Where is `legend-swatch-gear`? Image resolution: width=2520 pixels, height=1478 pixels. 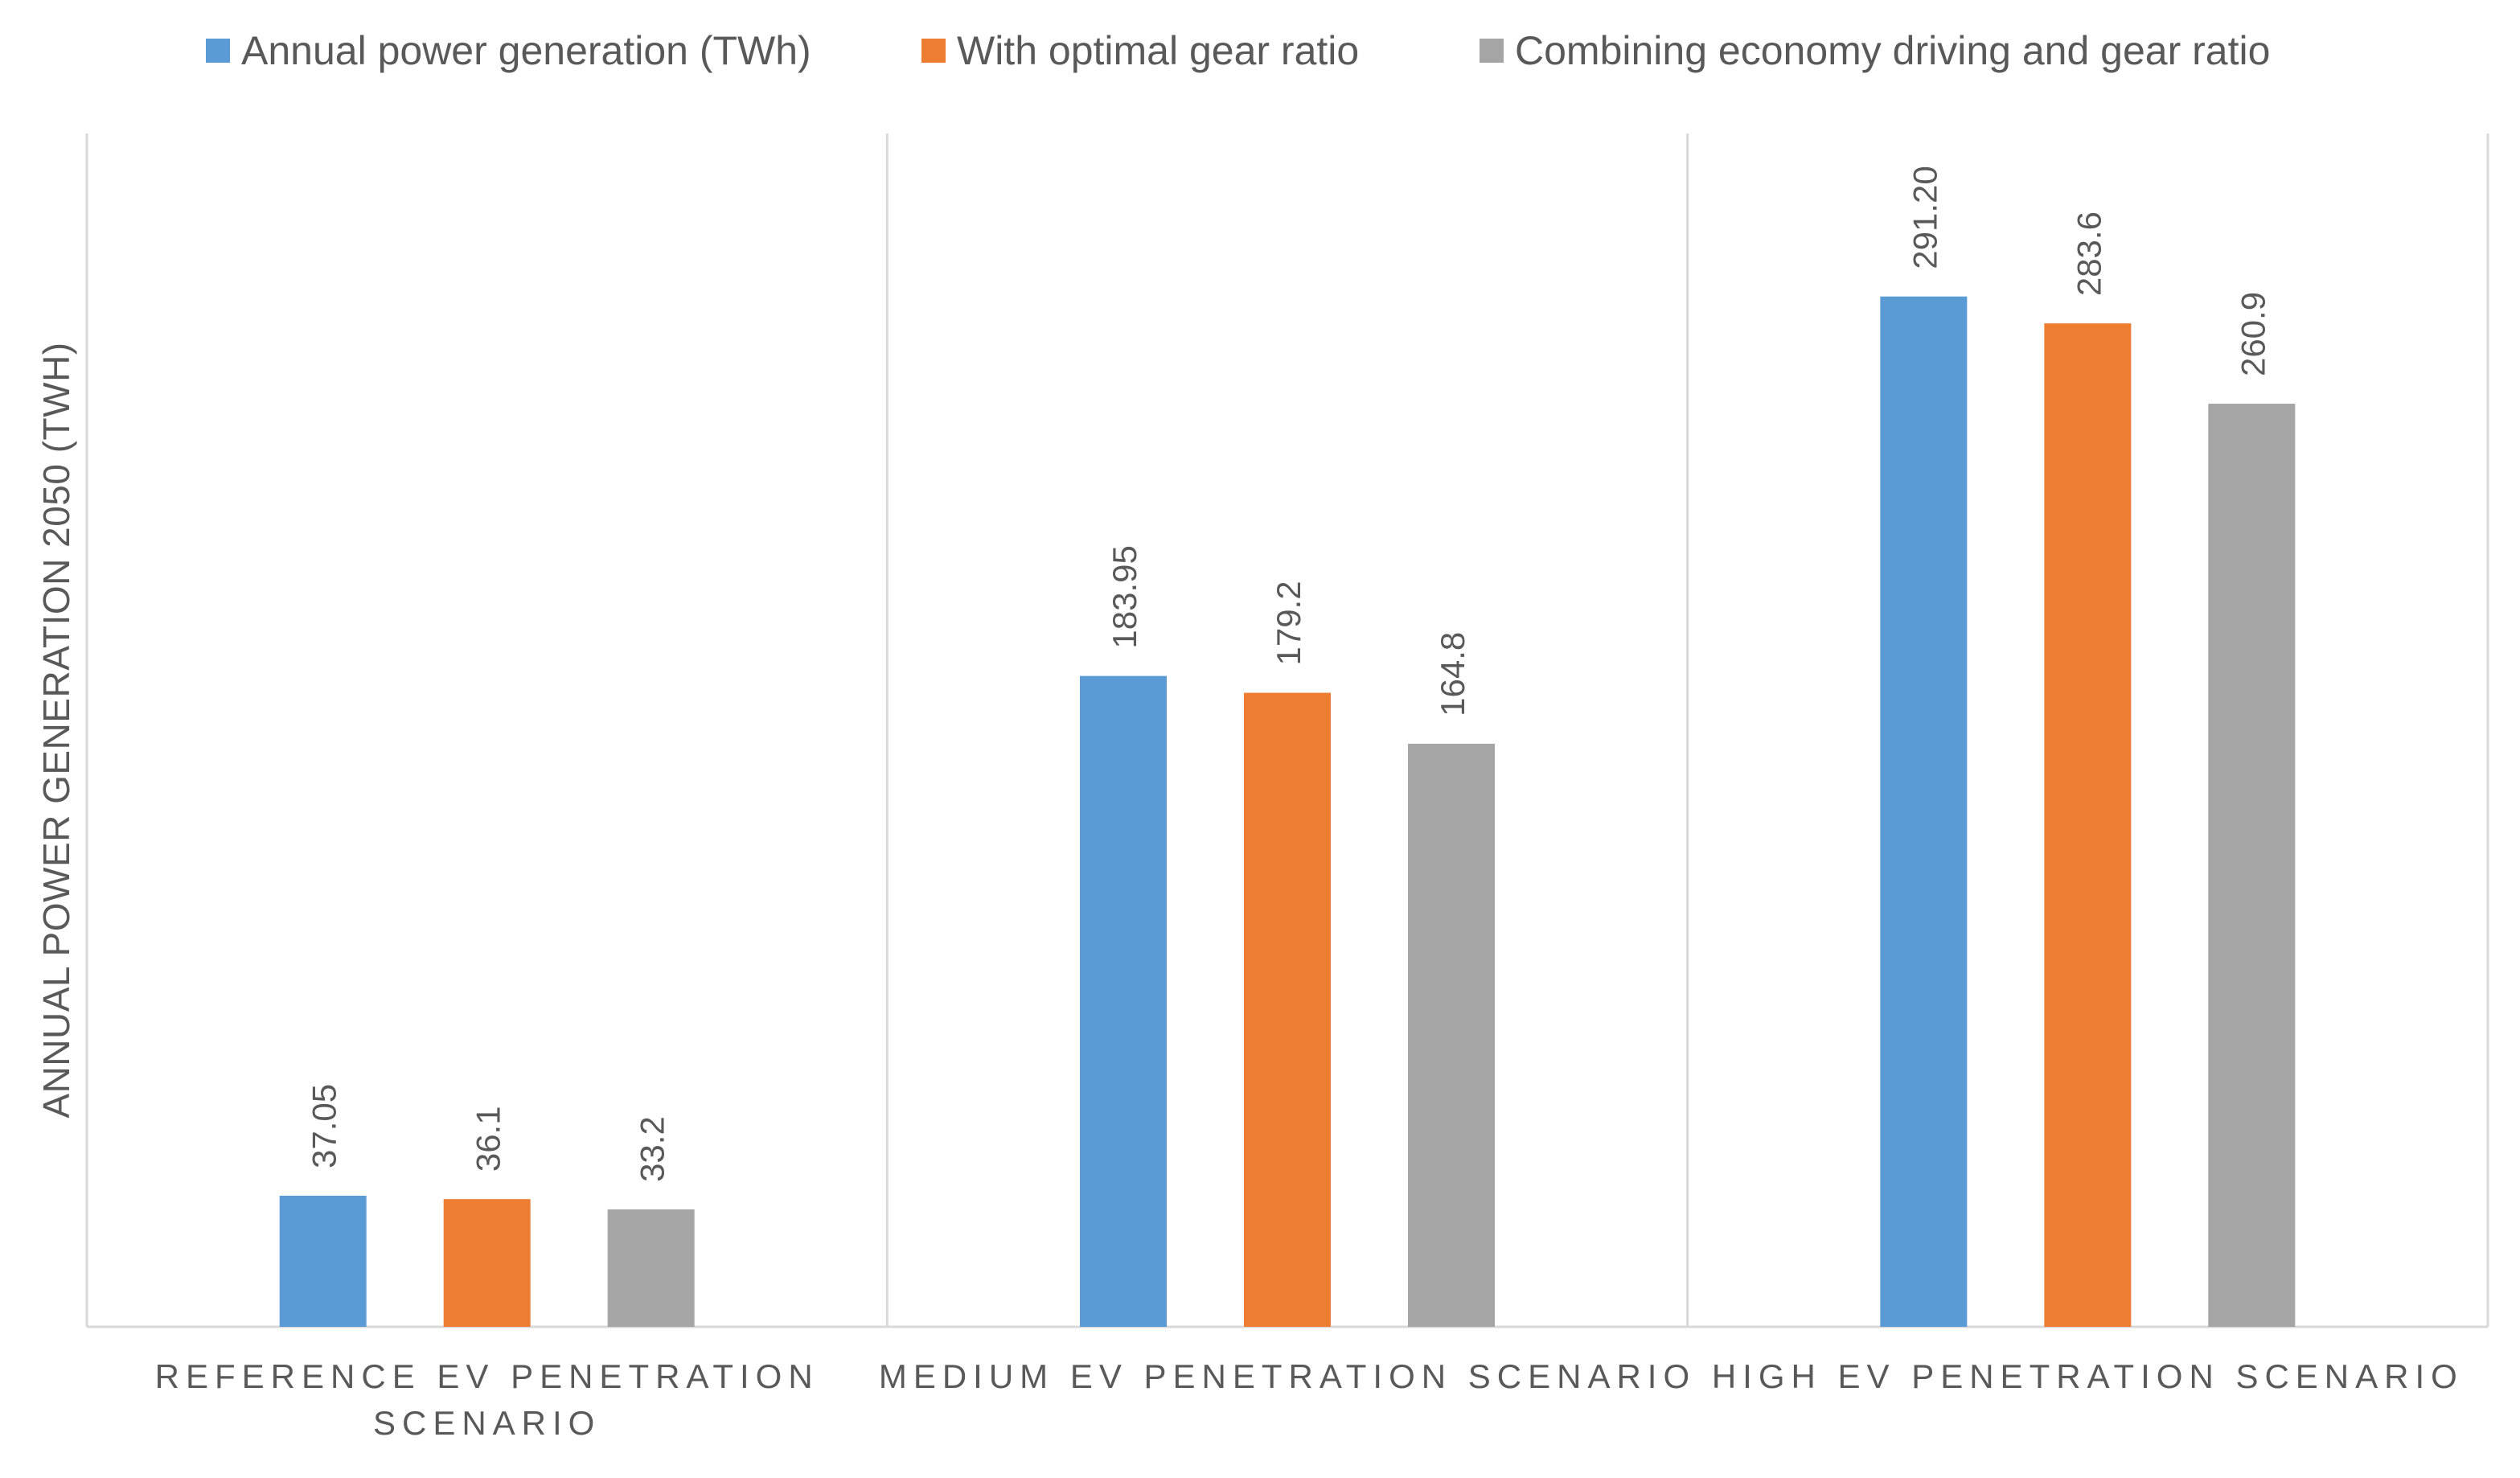 legend-swatch-gear is located at coordinates (933, 51).